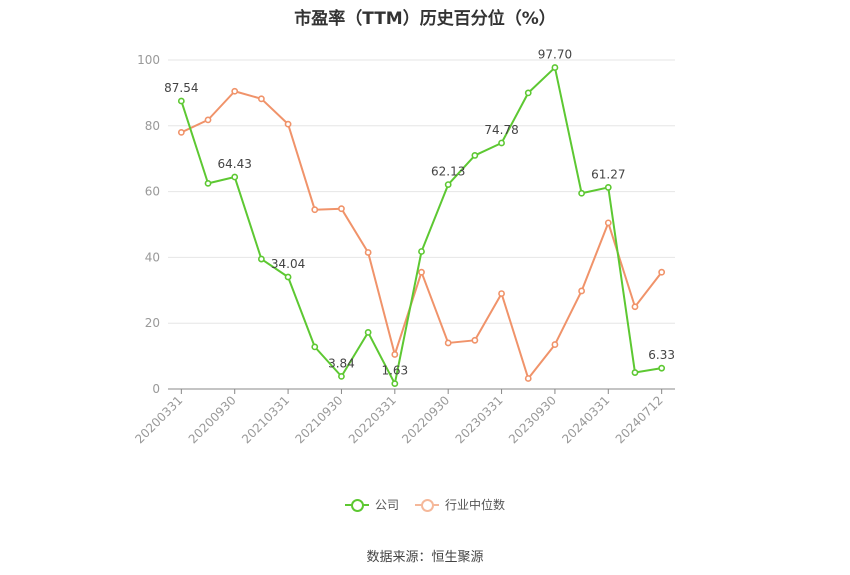 The image size is (850, 575). What do you see at coordinates (661, 355) in the screenshot?
I see `data-label: 6.33` at bounding box center [661, 355].